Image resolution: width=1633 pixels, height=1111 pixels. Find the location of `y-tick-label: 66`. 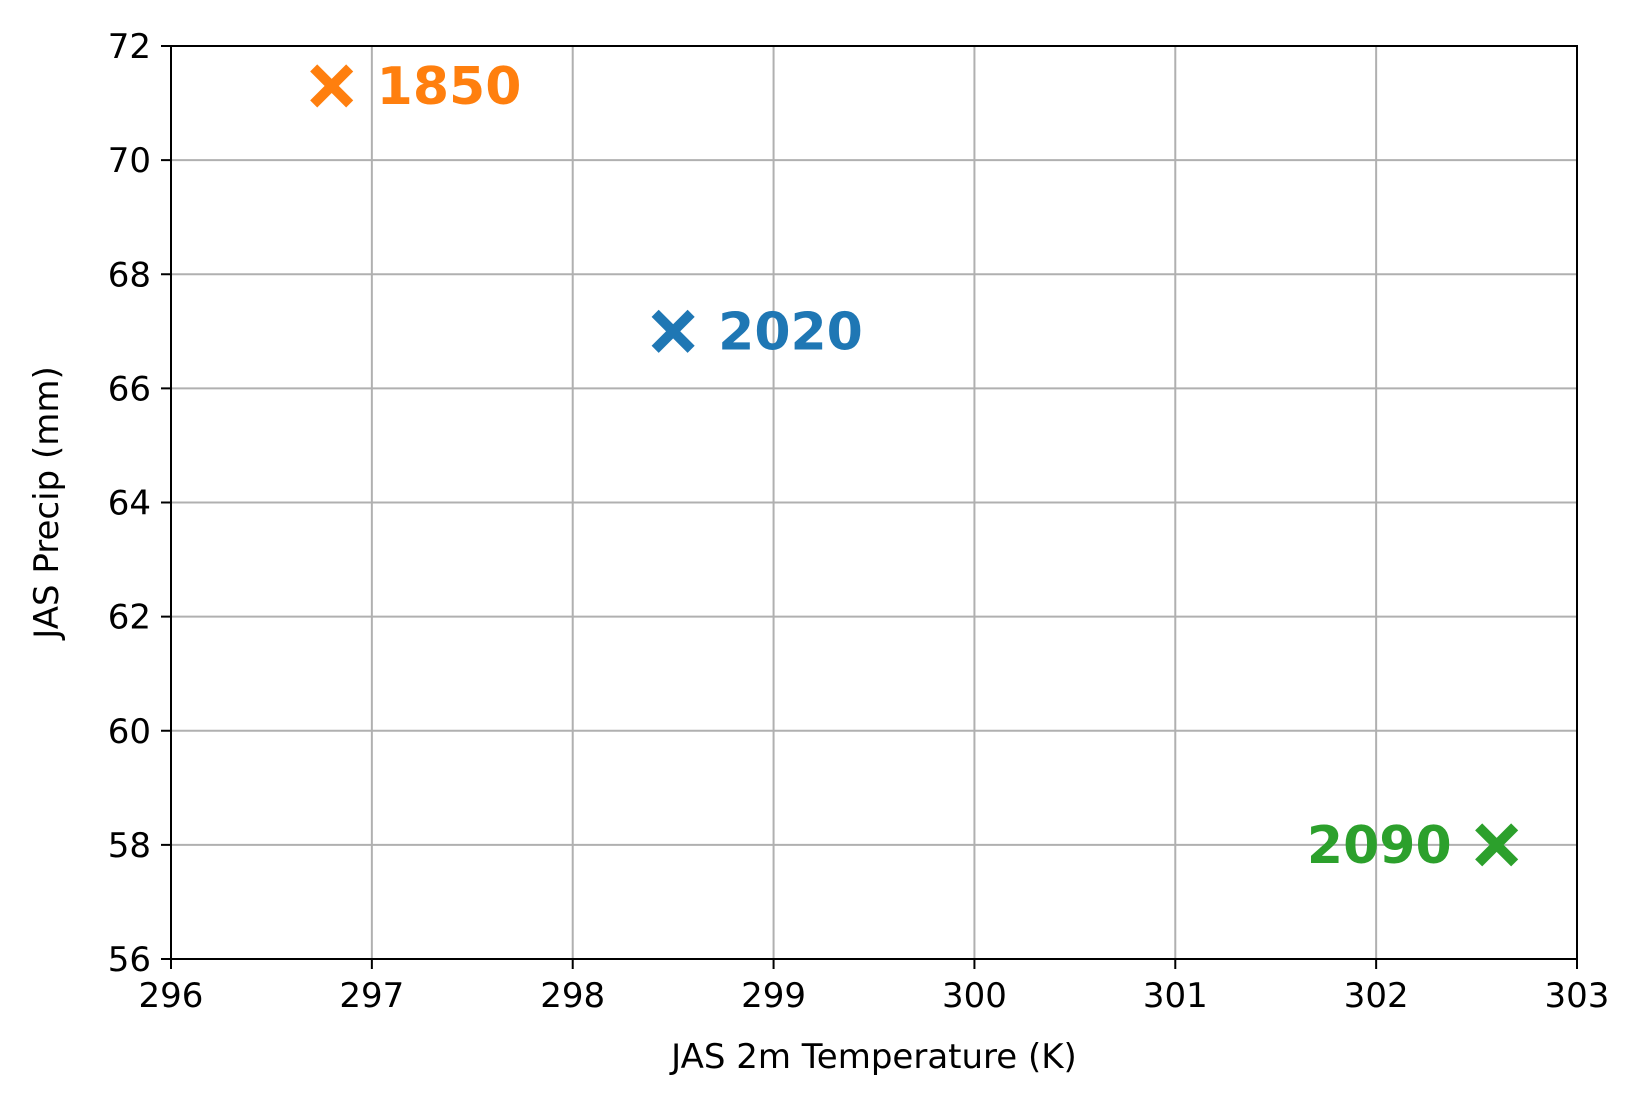

y-tick-label: 66 is located at coordinates (129, 389).